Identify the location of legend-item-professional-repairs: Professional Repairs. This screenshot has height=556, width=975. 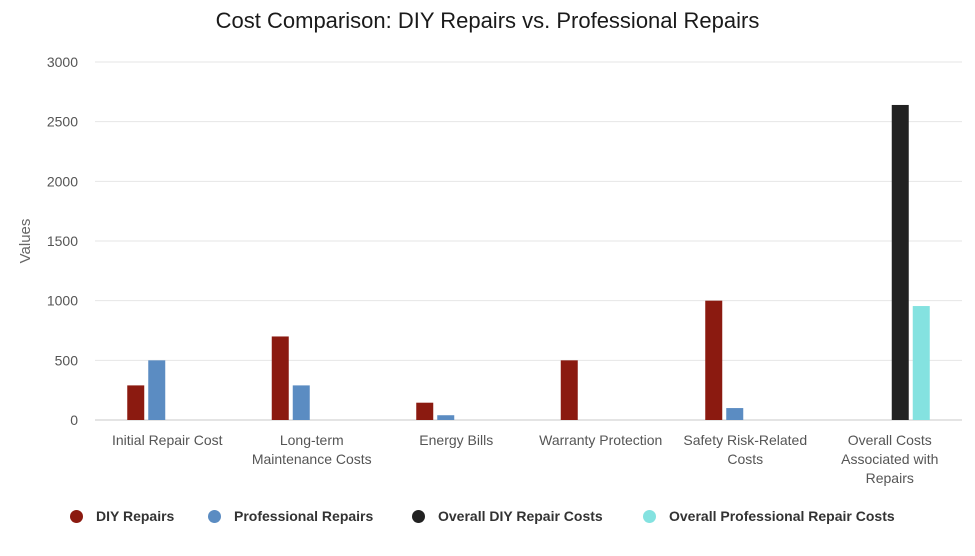
(290, 516).